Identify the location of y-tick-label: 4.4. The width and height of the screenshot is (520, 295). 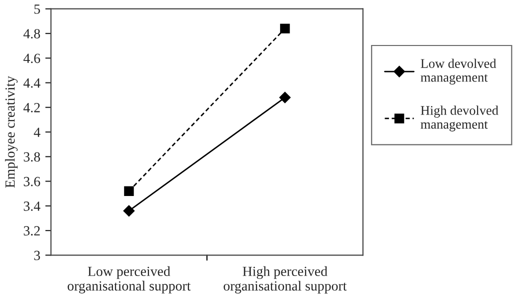
(31, 83).